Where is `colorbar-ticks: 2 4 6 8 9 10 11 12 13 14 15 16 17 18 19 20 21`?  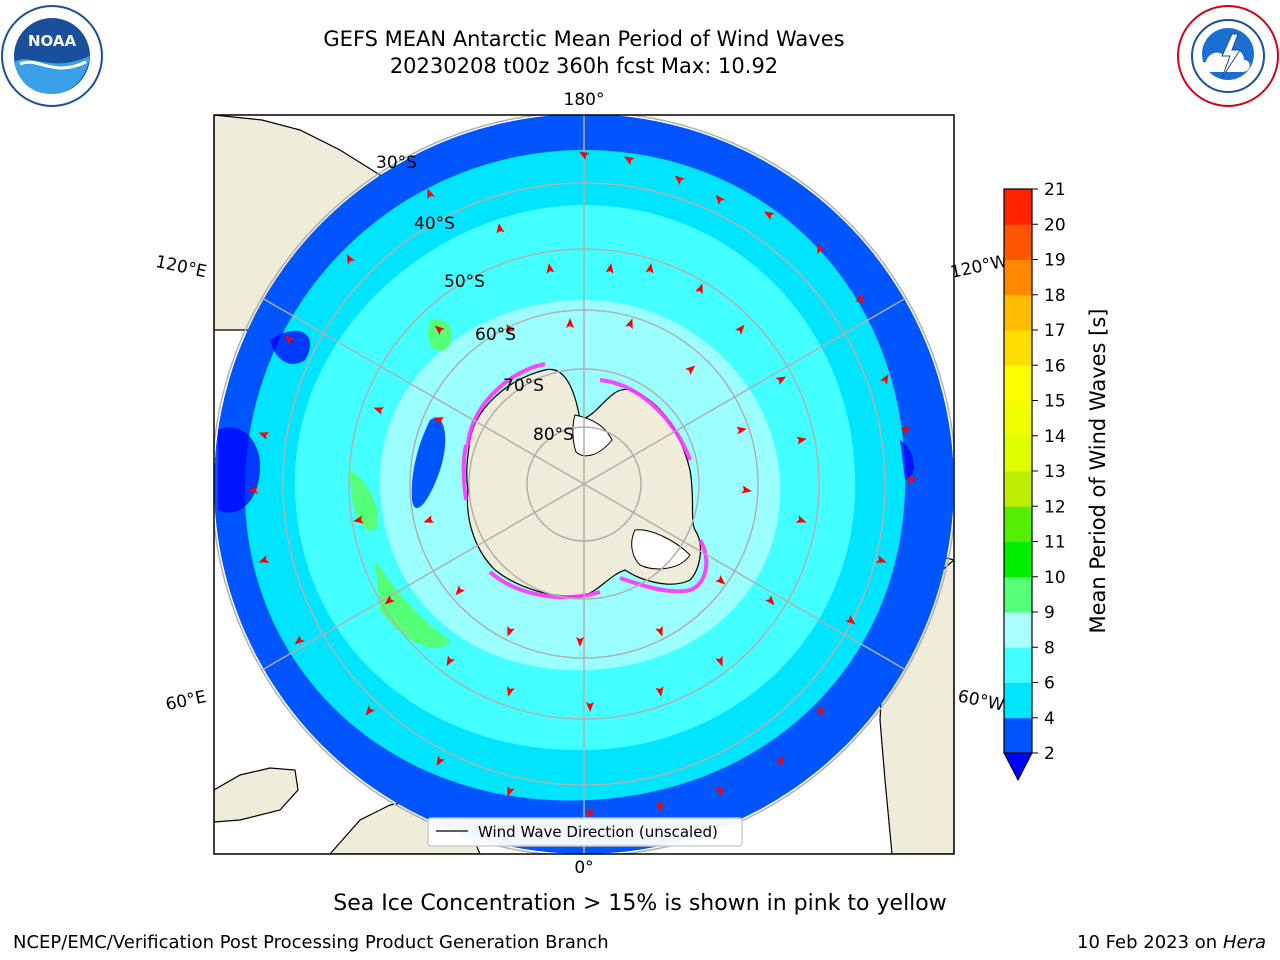 colorbar-ticks: 2 4 6 8 9 10 11 12 13 14 15 16 17 18 19 20 21 is located at coordinates (1049, 472).